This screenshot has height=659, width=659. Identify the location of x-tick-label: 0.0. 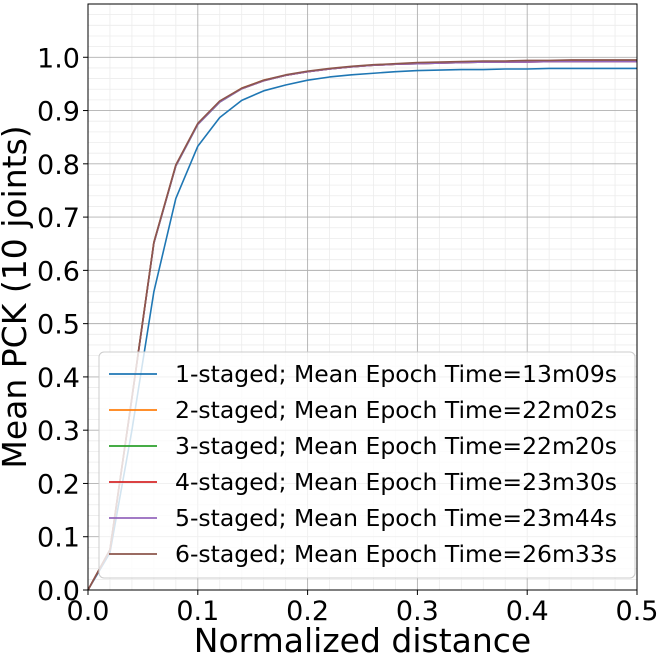
(88, 611).